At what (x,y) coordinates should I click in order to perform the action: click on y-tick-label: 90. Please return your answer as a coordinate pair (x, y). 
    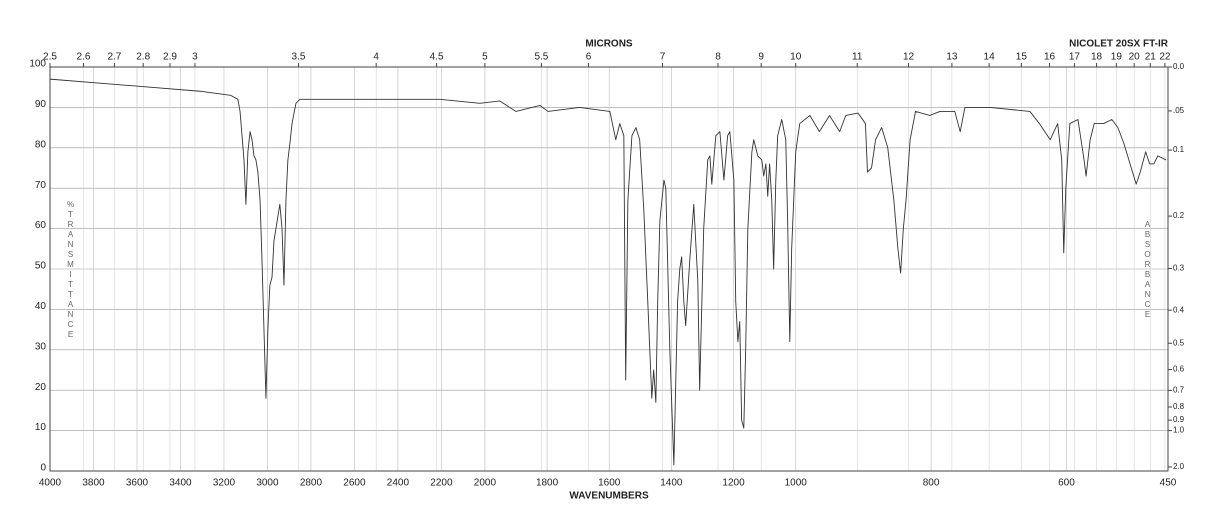
    Looking at the image, I should click on (41, 104).